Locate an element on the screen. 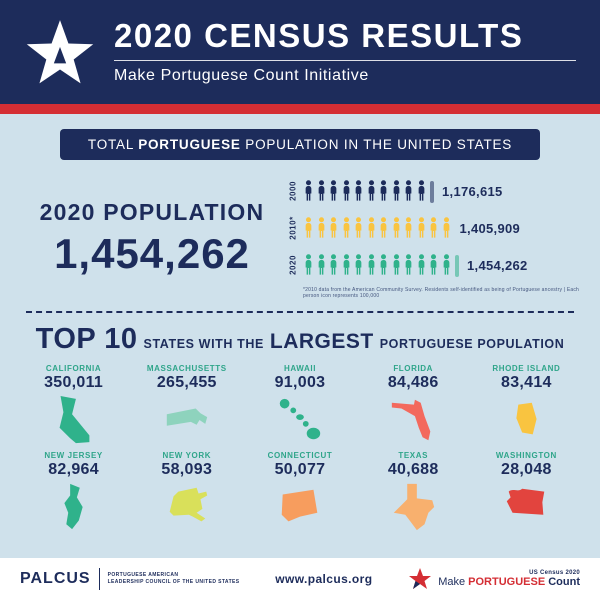 This screenshot has height=600, width=600. washington-shape is located at coordinates (526, 501).